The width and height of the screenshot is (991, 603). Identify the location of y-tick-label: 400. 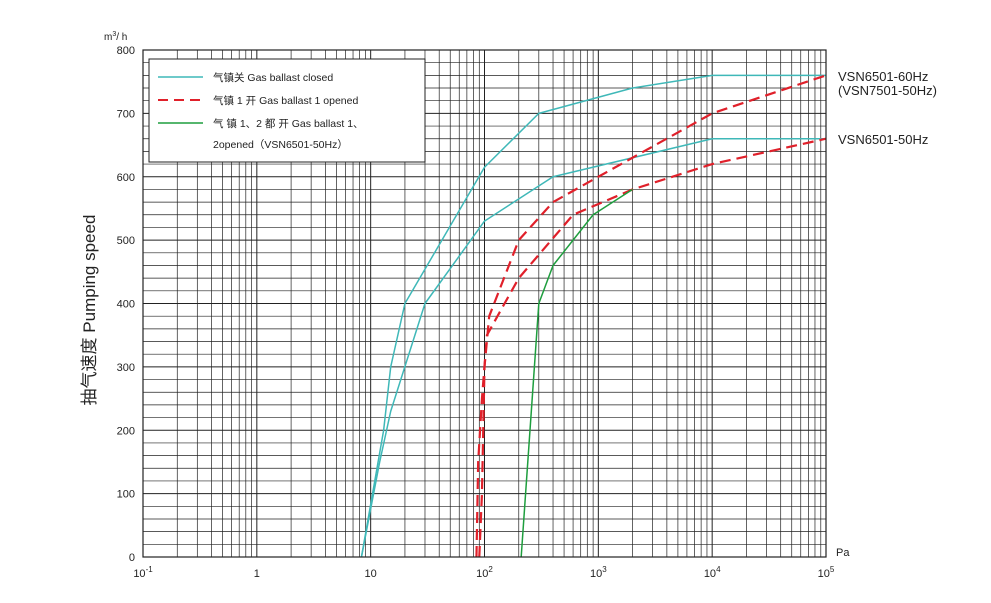
(126, 305).